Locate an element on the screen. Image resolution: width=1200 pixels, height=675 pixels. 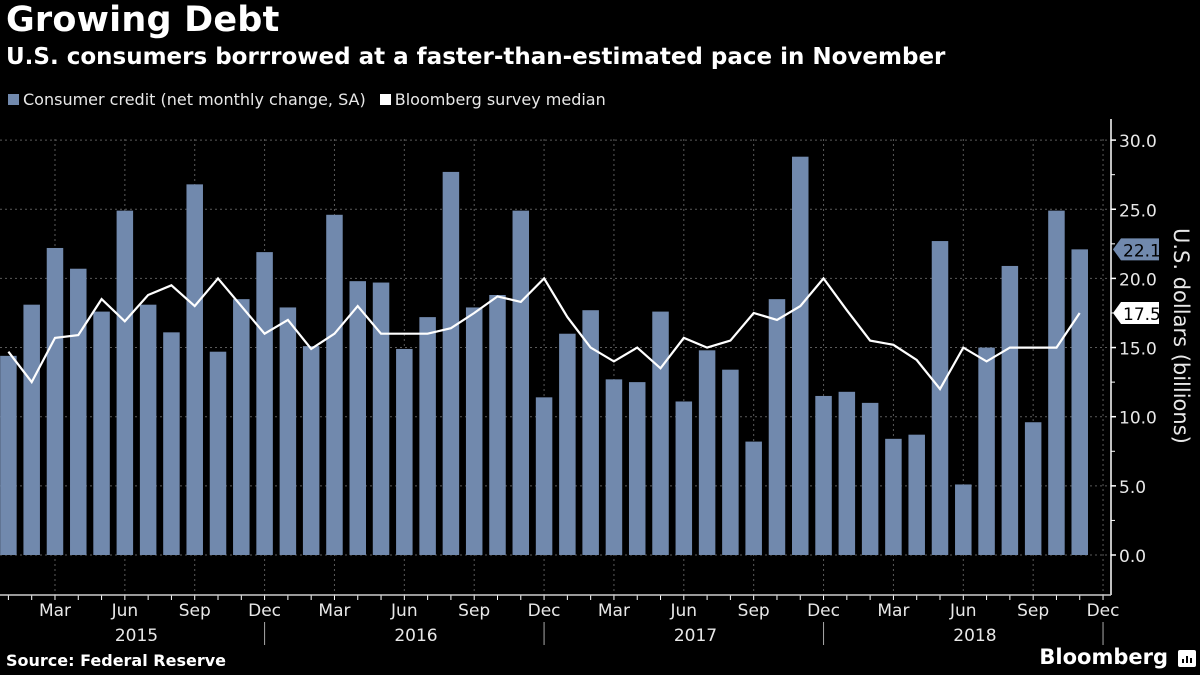
y-tick-label: 30.0 is located at coordinates (1138, 142).